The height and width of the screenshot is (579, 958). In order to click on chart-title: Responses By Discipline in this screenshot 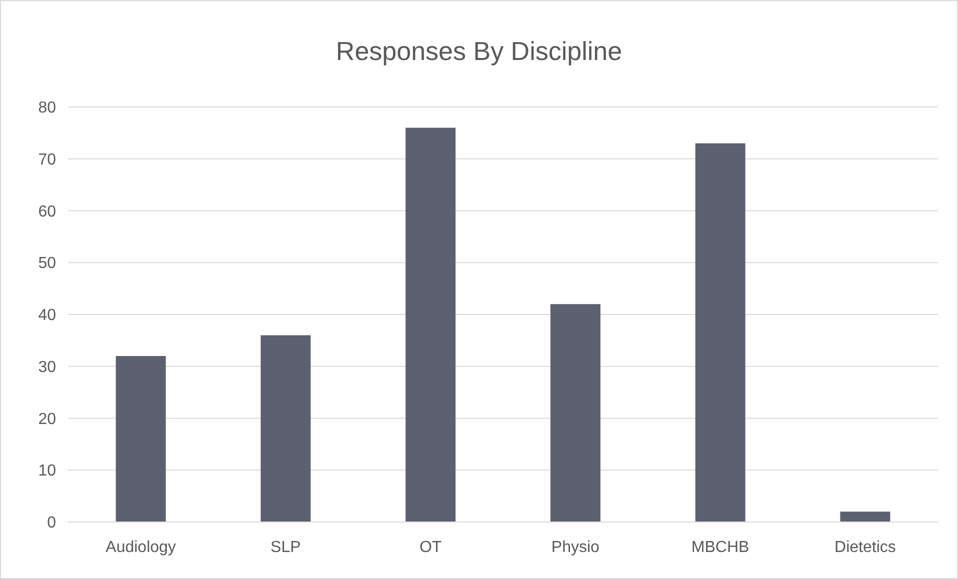, I will do `click(479, 51)`.